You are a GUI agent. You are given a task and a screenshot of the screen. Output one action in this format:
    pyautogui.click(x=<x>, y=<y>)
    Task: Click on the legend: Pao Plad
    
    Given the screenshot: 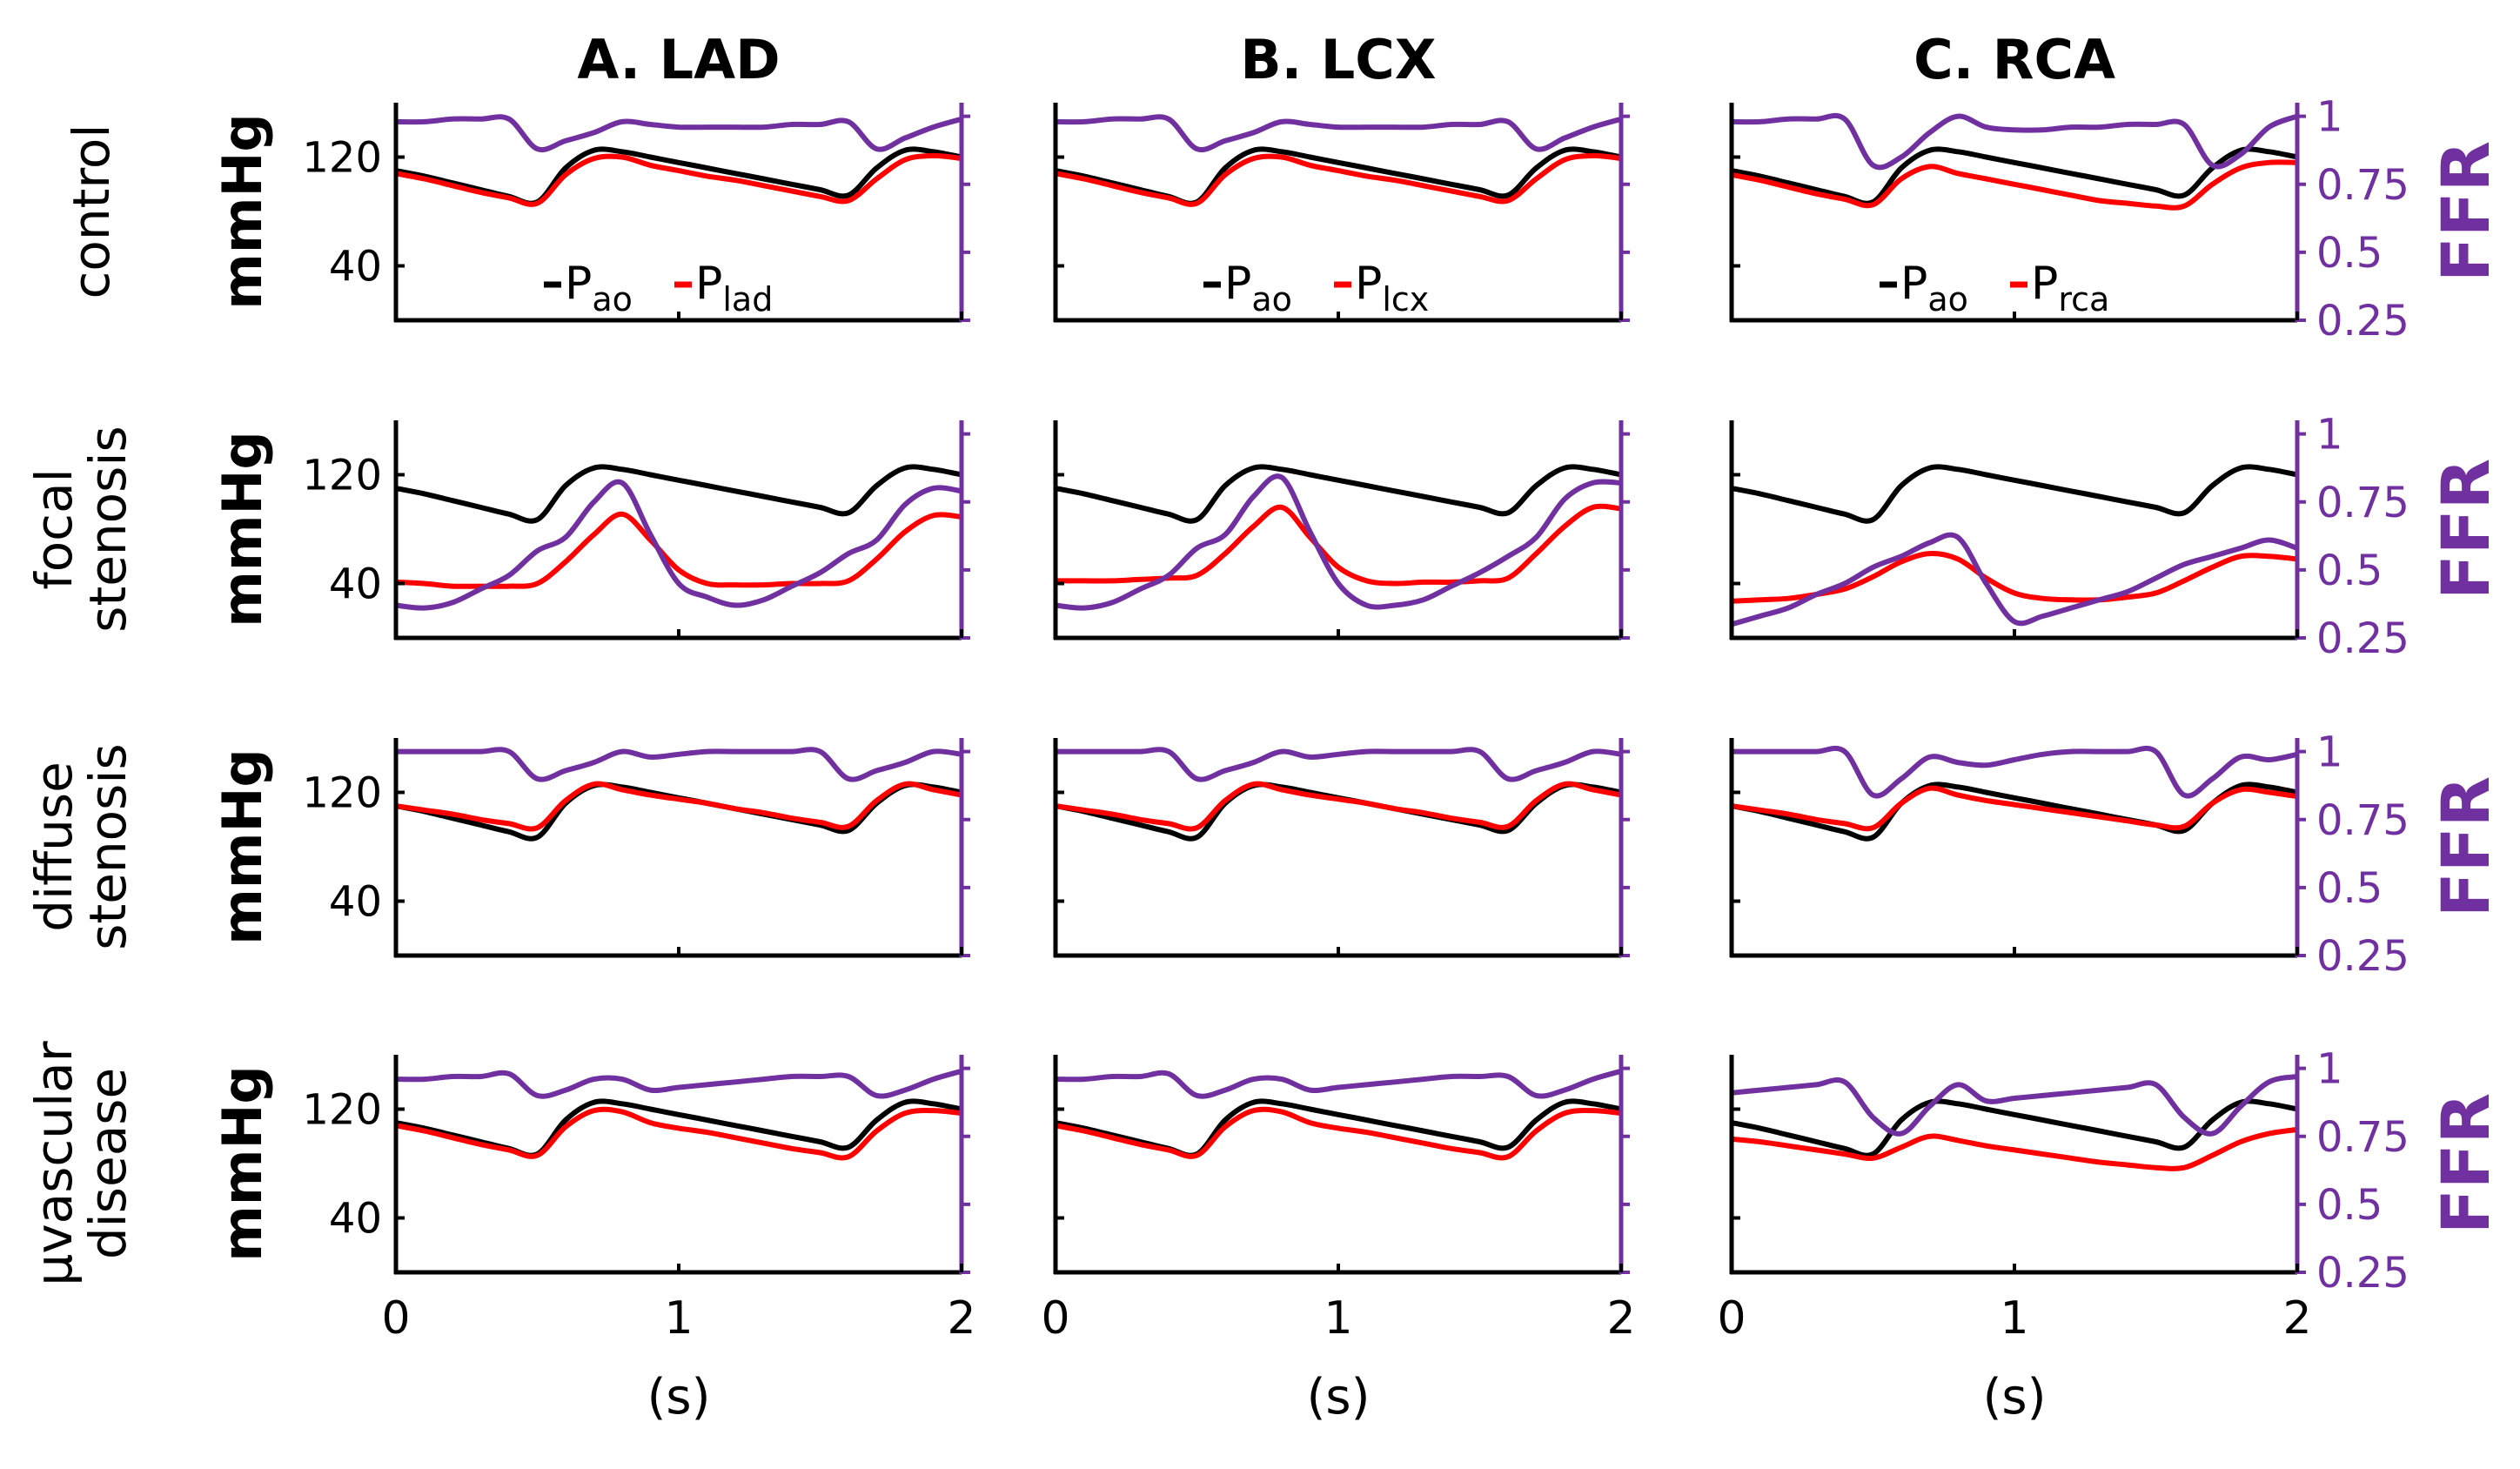 What is the action you would take?
    pyautogui.click(x=658, y=288)
    